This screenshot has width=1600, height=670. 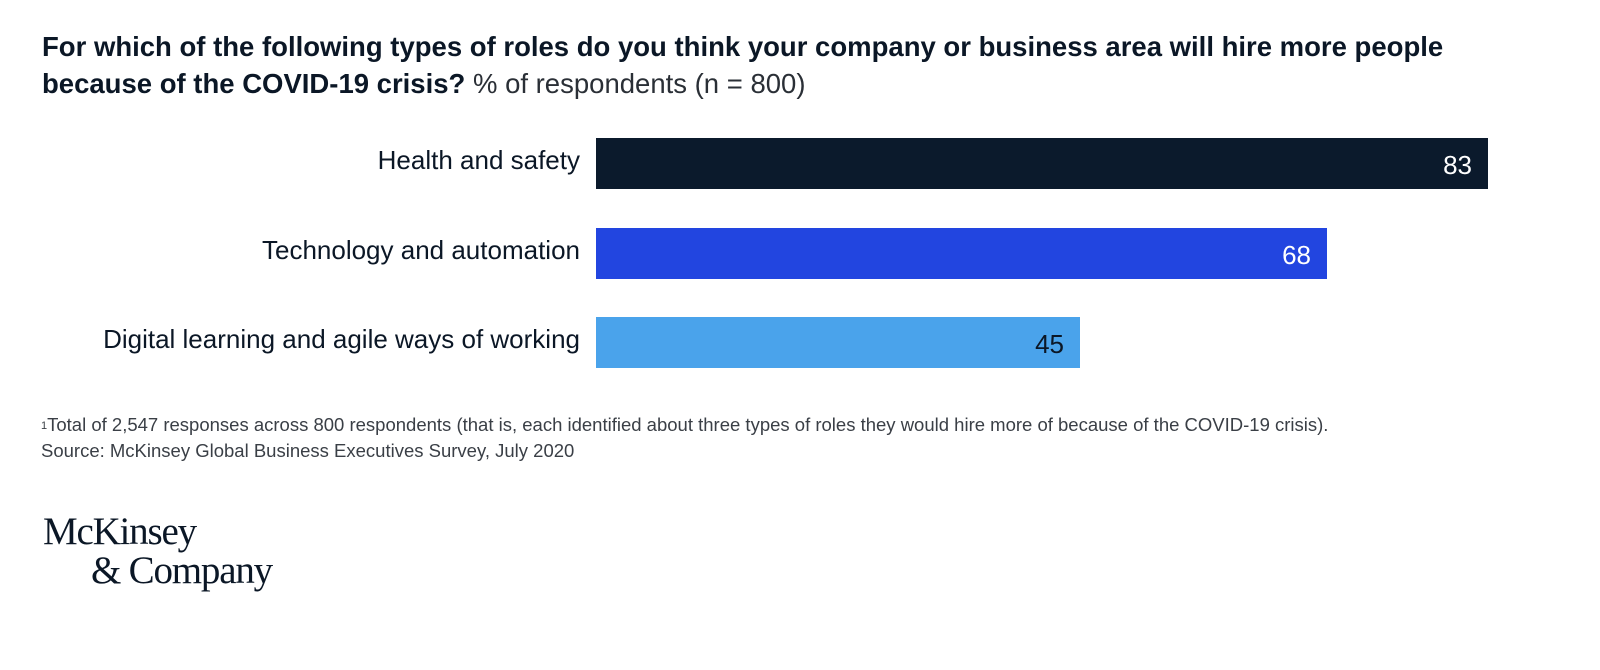 I want to click on category-label: Health and safety, so click(x=478, y=159).